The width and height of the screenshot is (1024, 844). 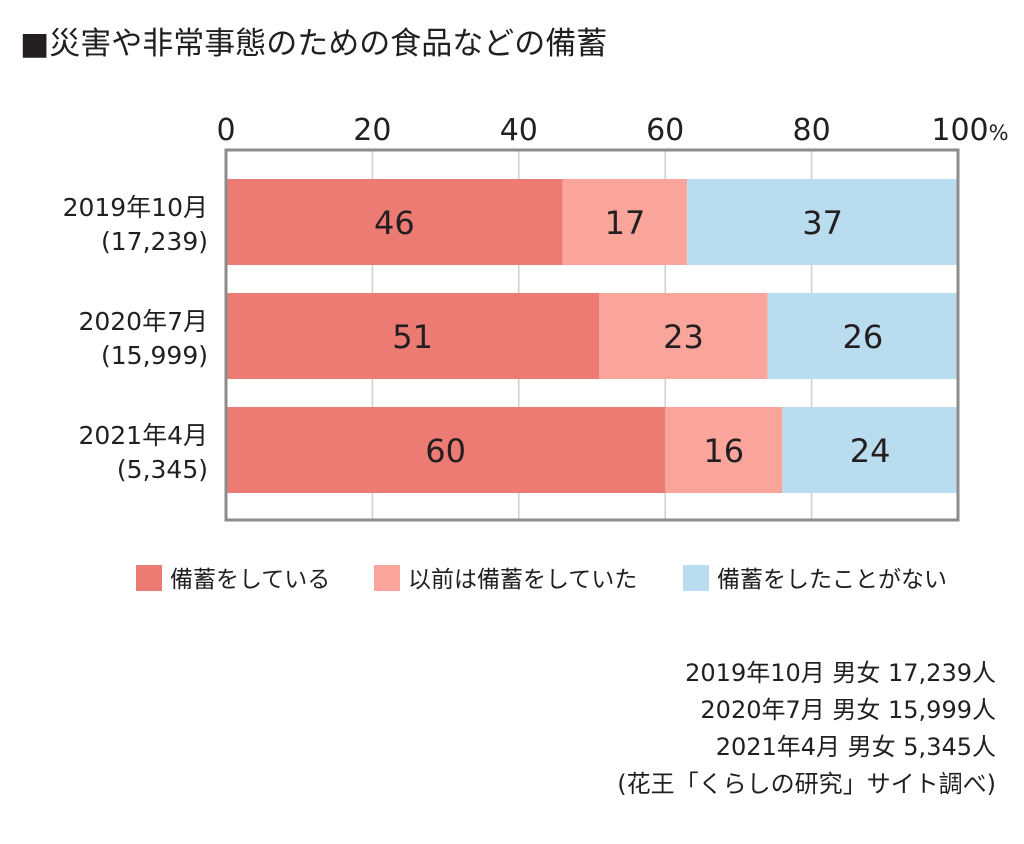 I want to click on value-label-0-0: 46, so click(x=394, y=223).